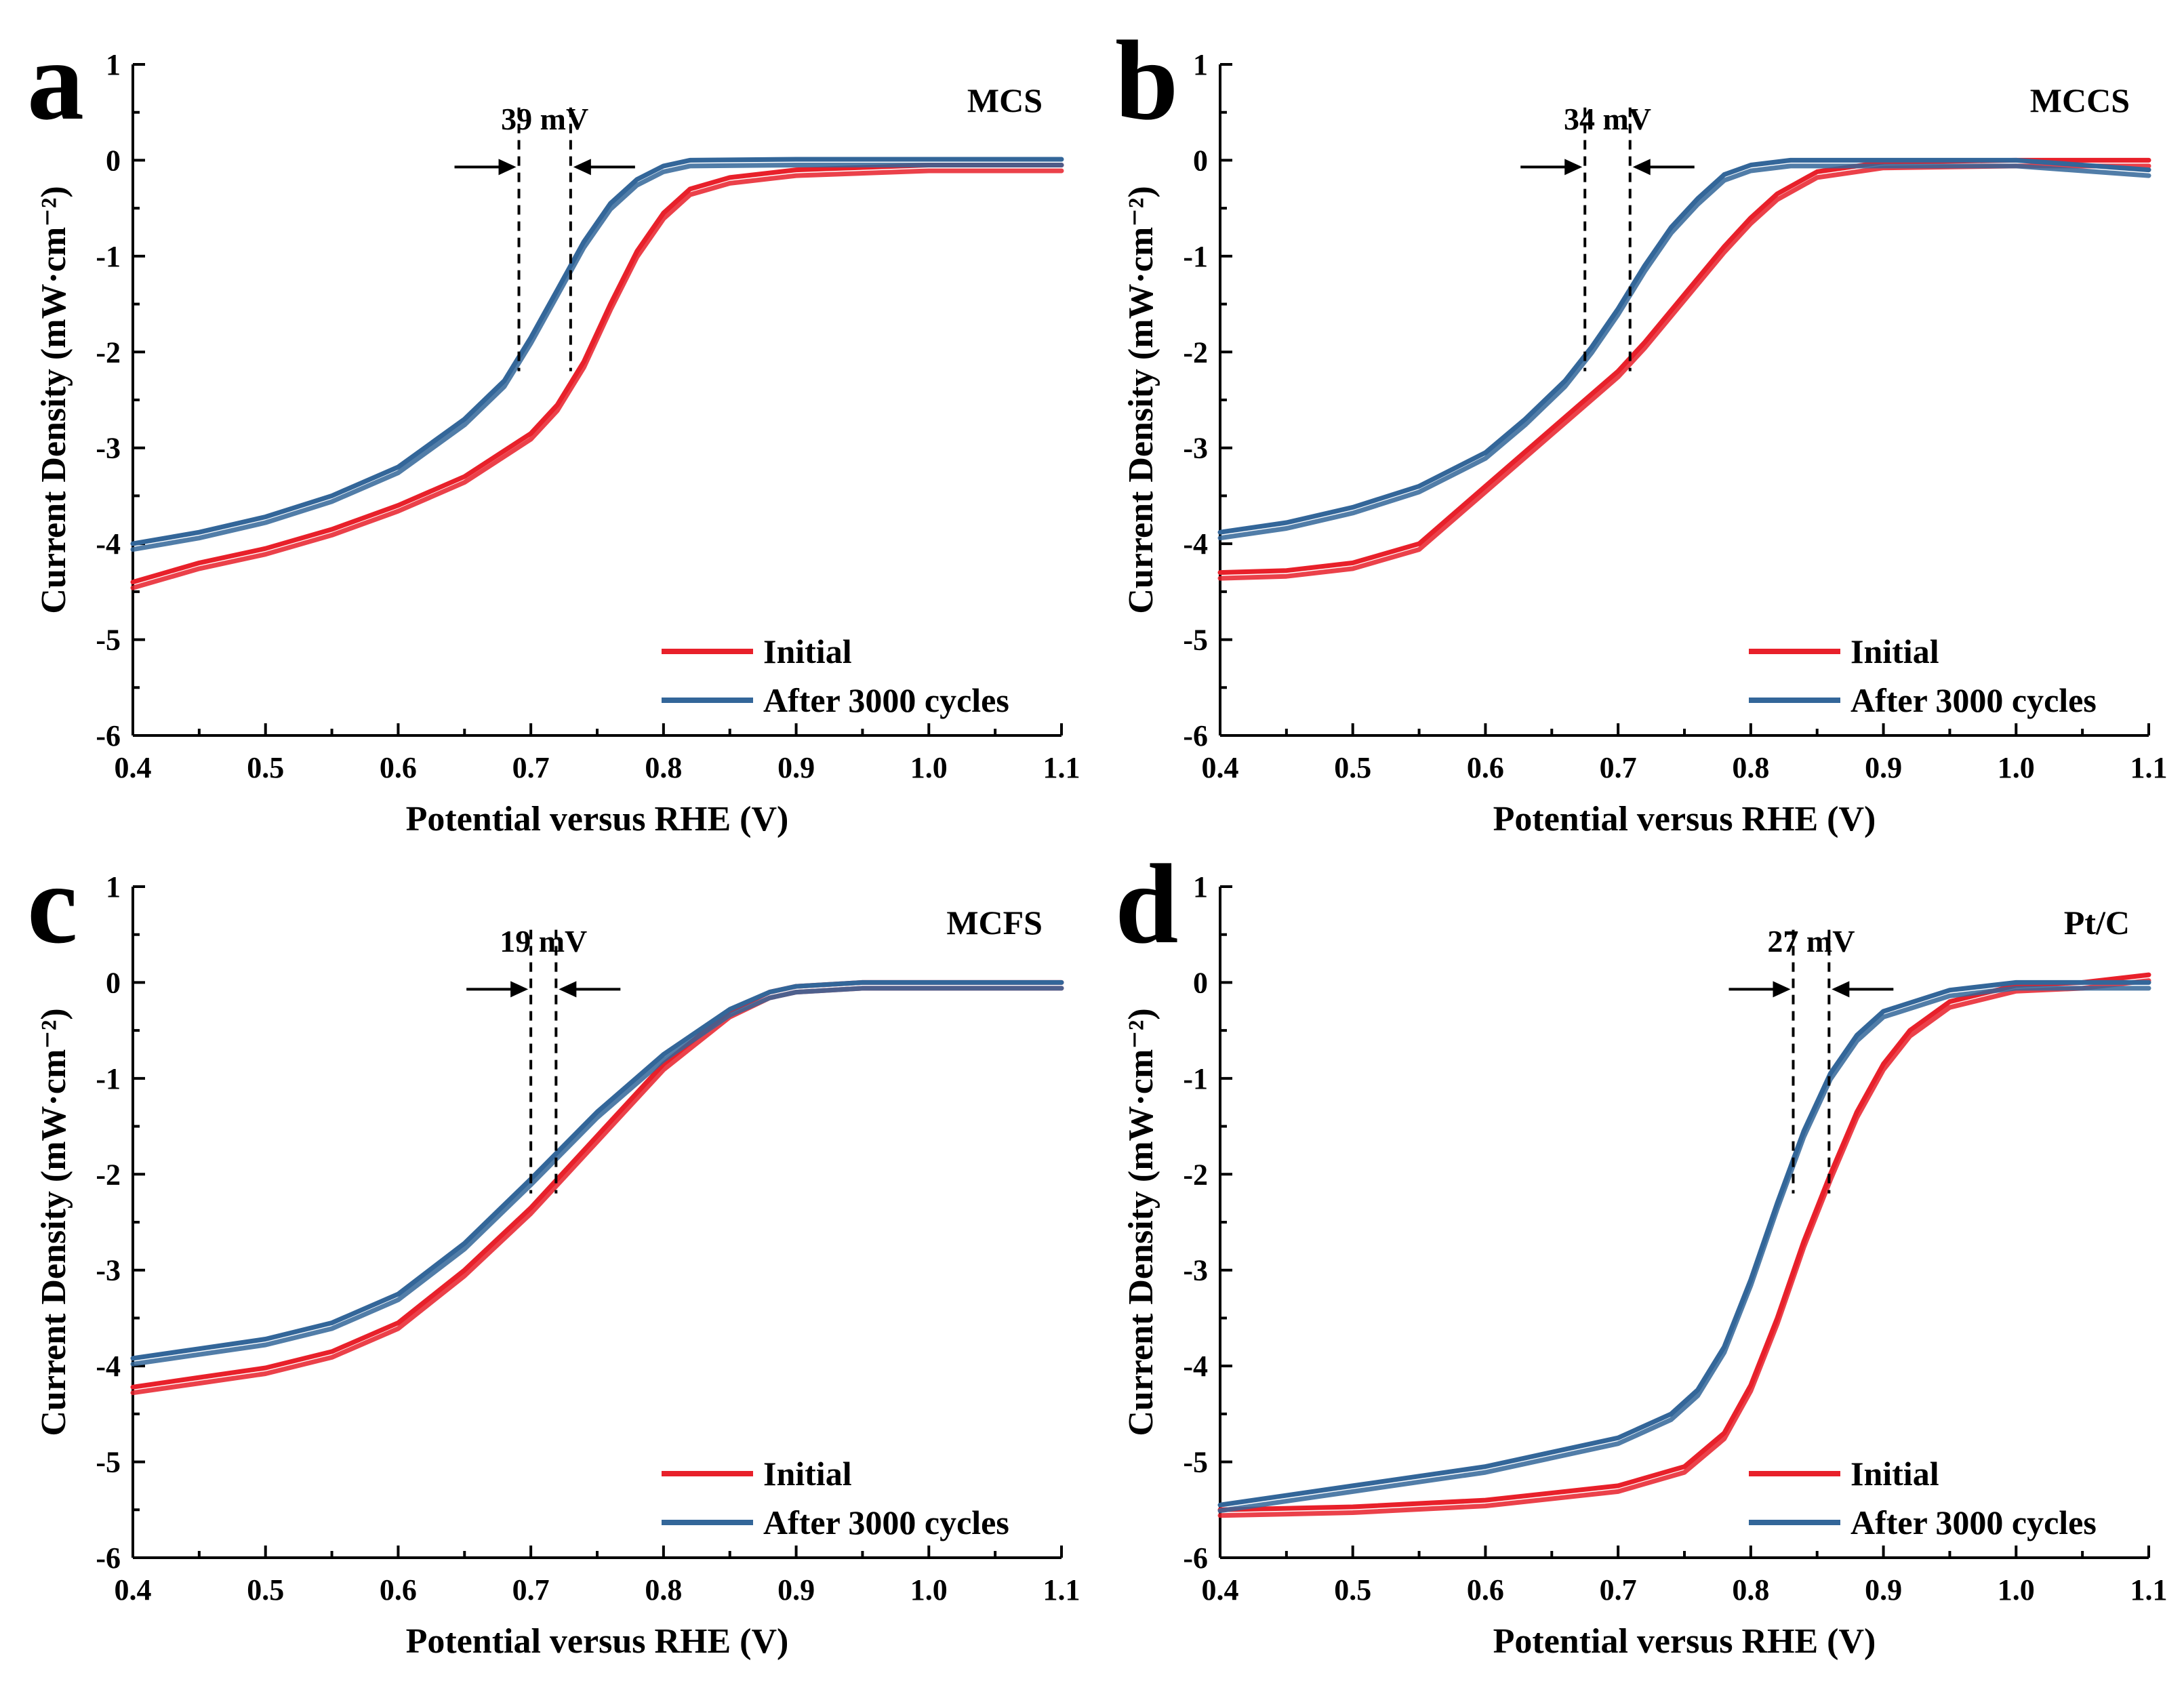 This screenshot has height=1696, width=2184. Describe the element at coordinates (543, 941) in the screenshot. I see `delta-potential-label: 19 mV` at that location.